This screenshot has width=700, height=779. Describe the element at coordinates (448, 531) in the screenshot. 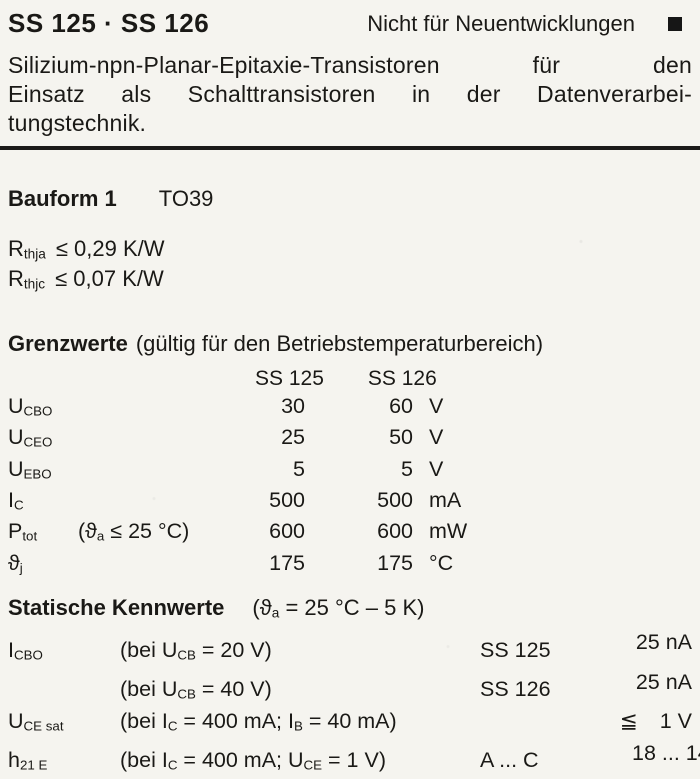

I see `unit-label: mW` at that location.